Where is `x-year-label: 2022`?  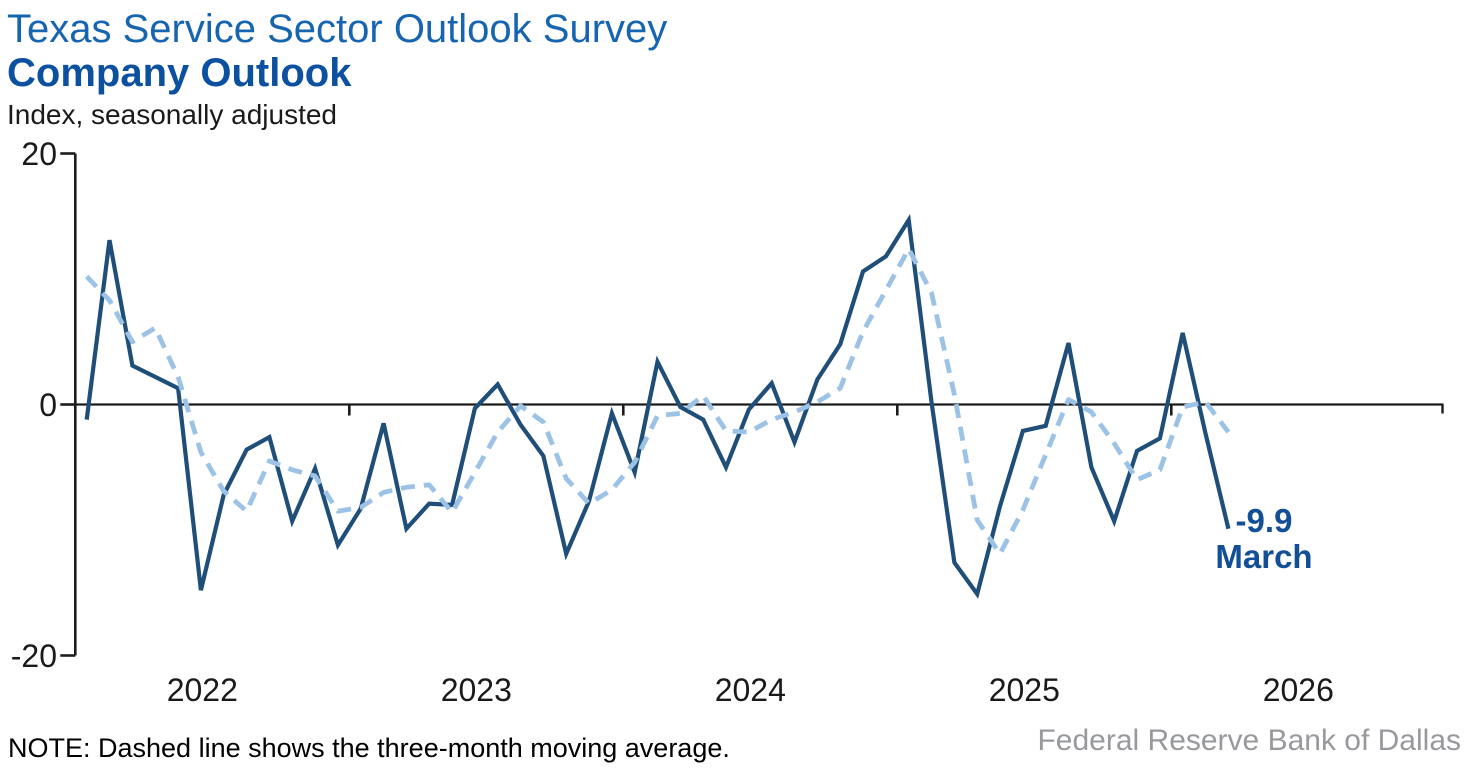
x-year-label: 2022 is located at coordinates (202, 690).